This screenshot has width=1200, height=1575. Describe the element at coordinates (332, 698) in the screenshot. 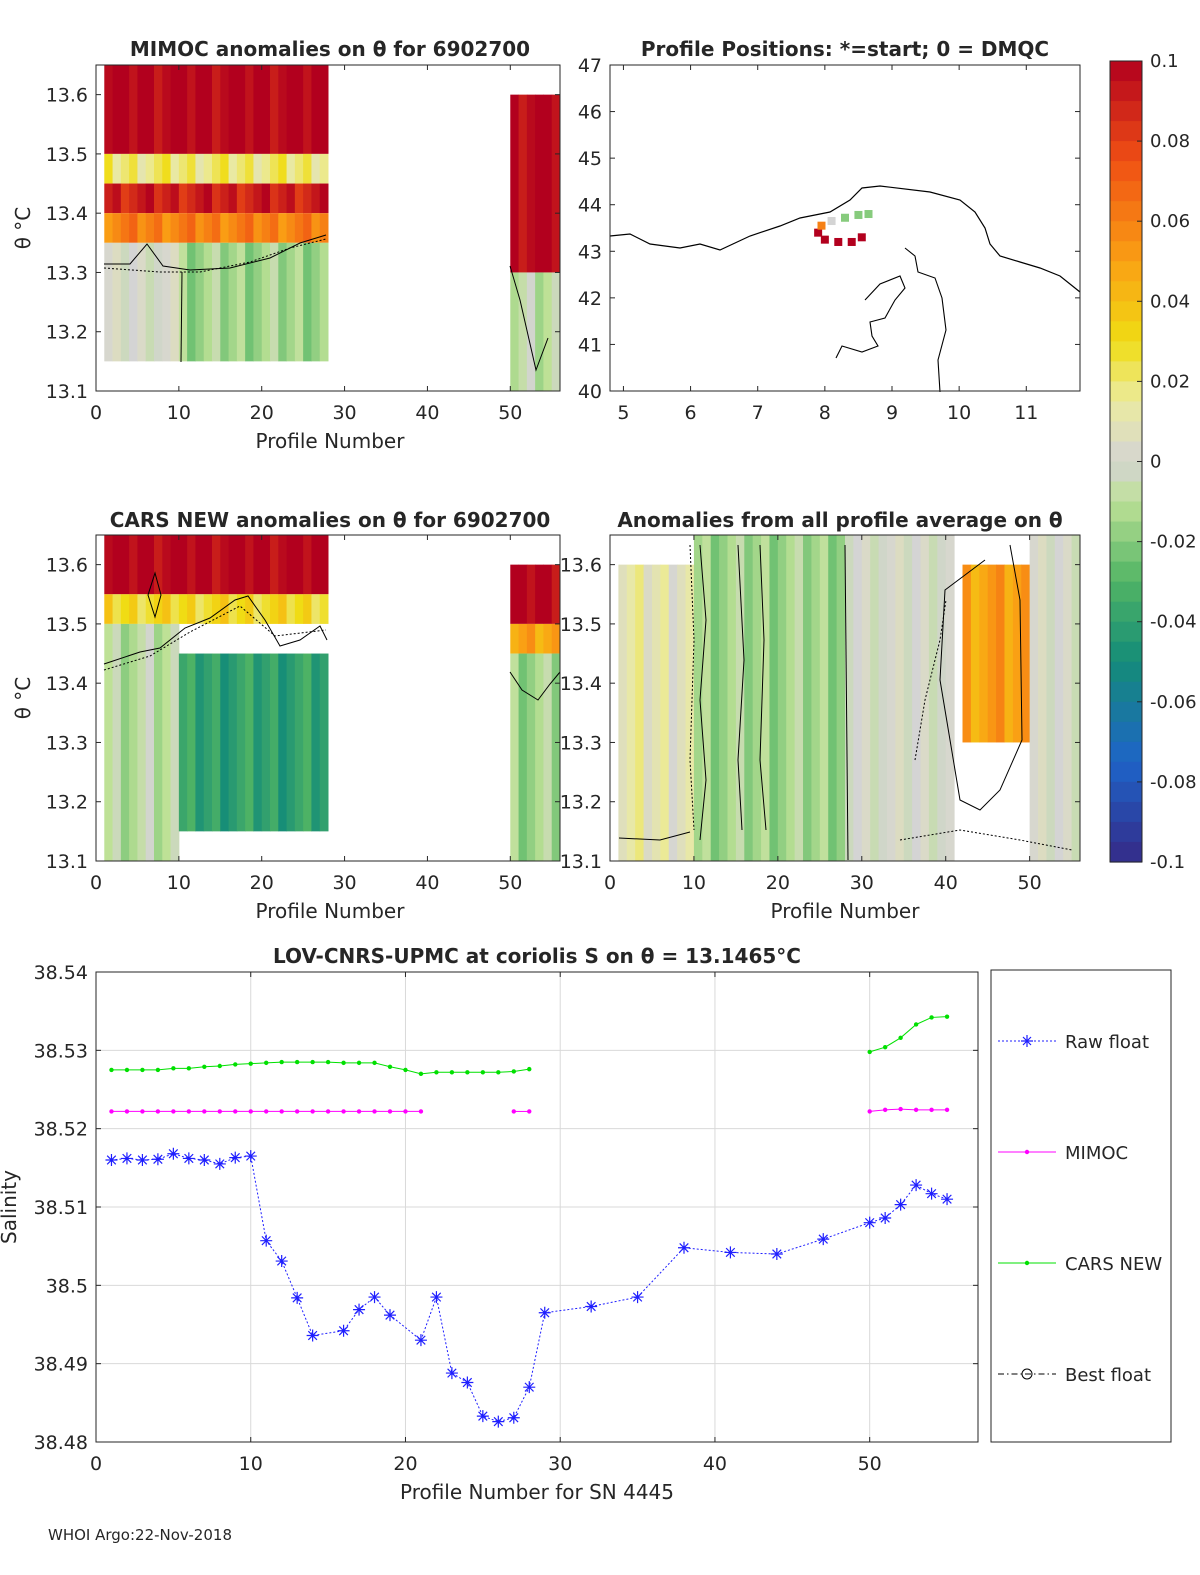

I see `cars-heatmap-cells` at that location.